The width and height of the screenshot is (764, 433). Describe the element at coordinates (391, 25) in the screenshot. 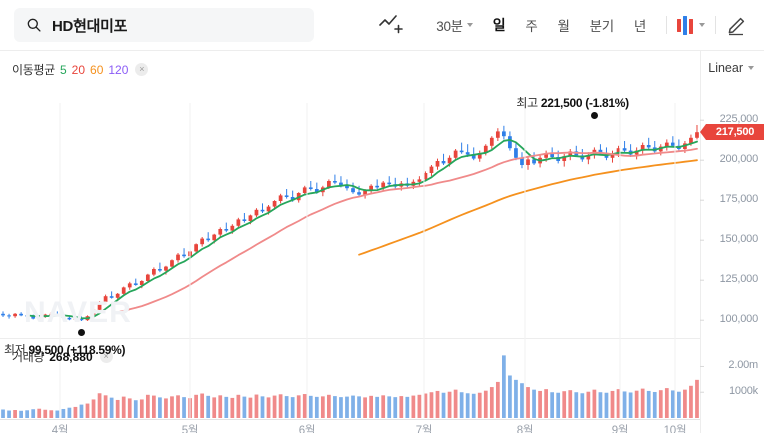

I see `line-chart-plus-icon` at that location.